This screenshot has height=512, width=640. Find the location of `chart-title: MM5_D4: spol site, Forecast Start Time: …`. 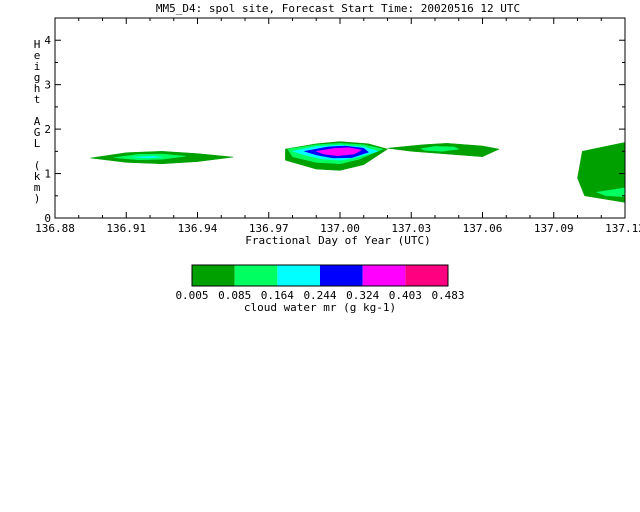

chart-title: MM5_D4: spol site, Forecast Start Time: … is located at coordinates (338, 8).